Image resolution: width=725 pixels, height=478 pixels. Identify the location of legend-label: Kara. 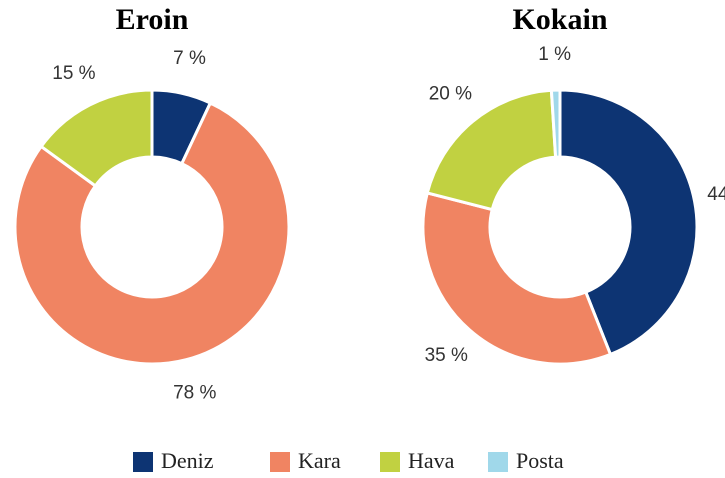
(319, 460).